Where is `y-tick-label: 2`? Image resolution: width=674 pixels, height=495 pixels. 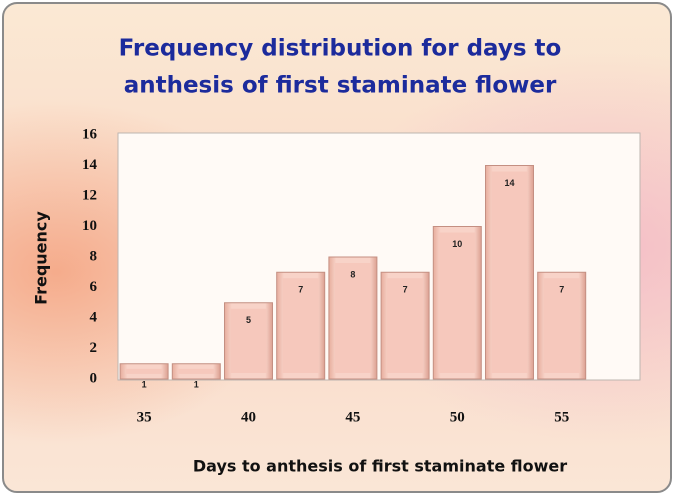
y-tick-label: 2 is located at coordinates (94, 348).